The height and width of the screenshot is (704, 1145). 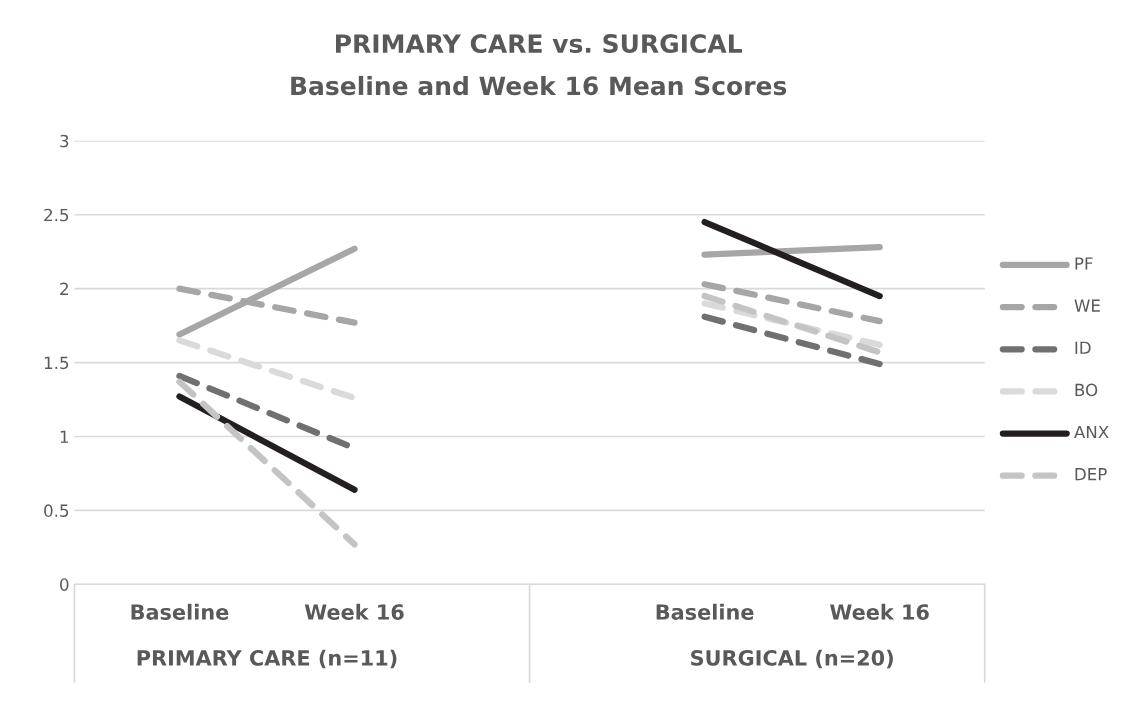 What do you see at coordinates (56, 510) in the screenshot?
I see `y-tick-label: 0.5` at bounding box center [56, 510].